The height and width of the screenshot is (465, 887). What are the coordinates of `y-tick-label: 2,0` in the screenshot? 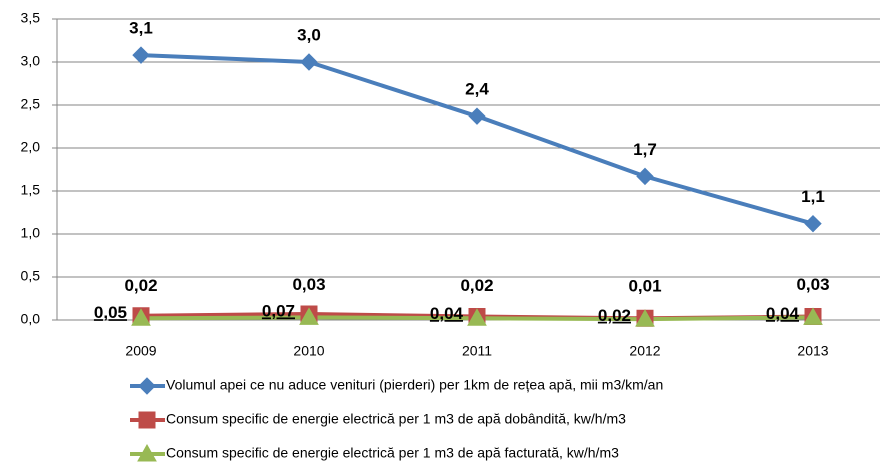 It's located at (31, 147).